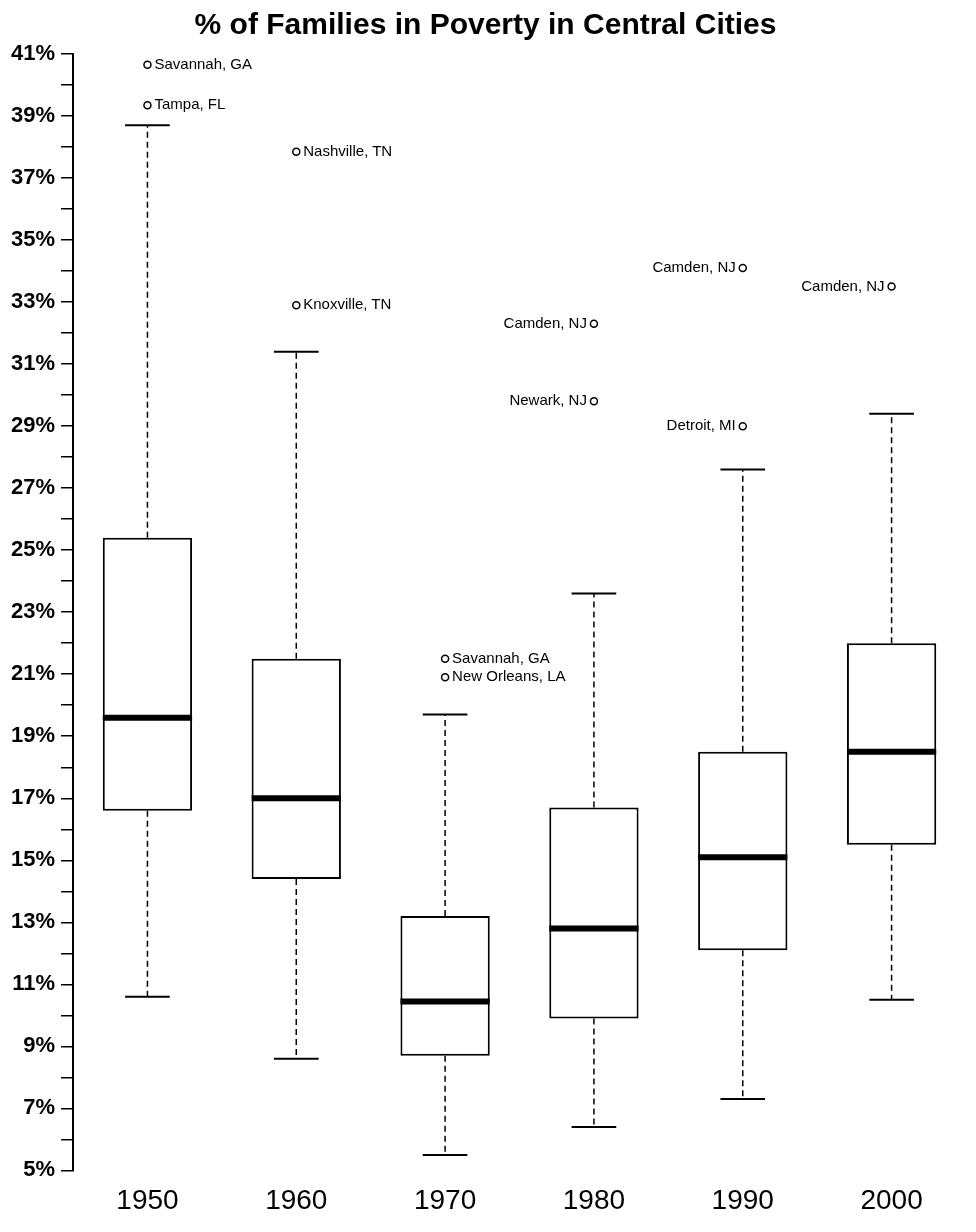  I want to click on y-tick-label: 17%, so click(33, 797).